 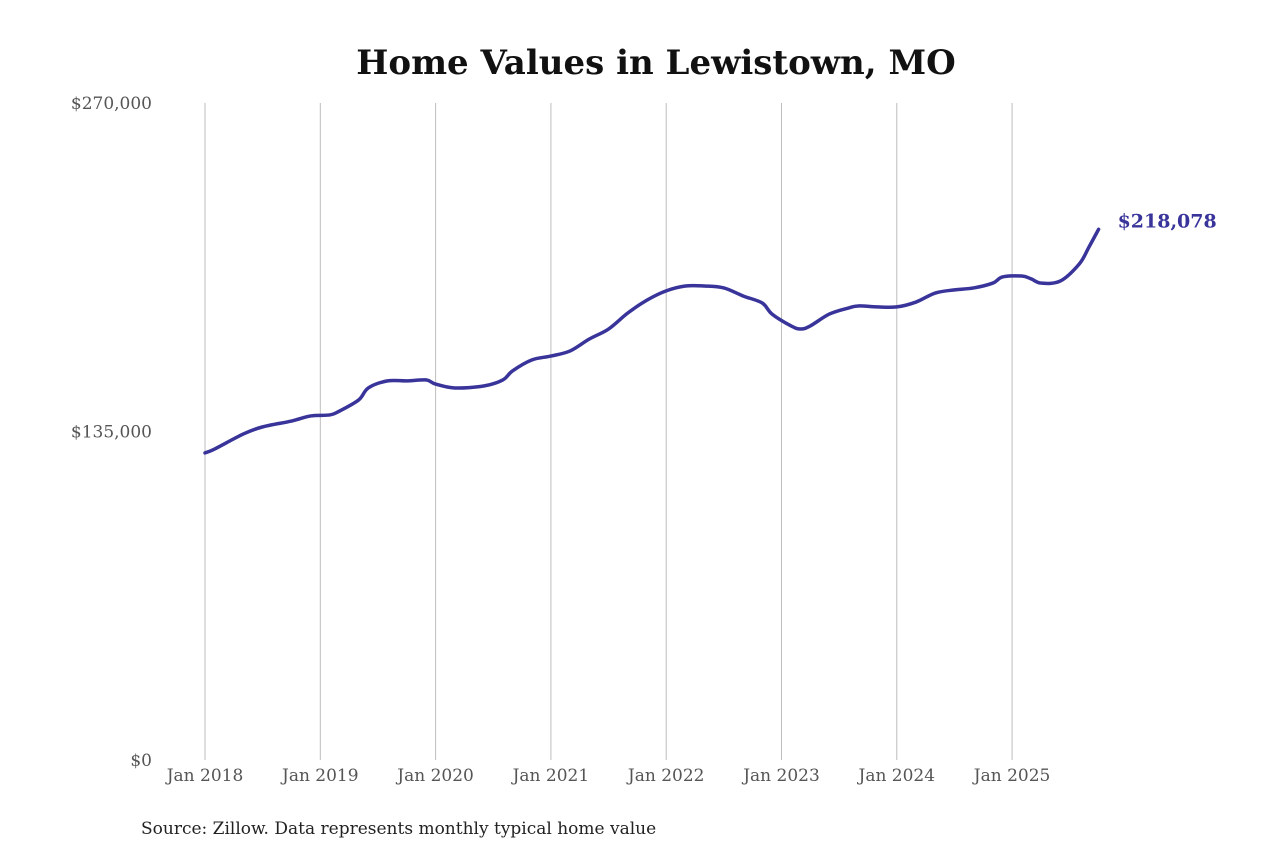 What do you see at coordinates (665, 776) in the screenshot?
I see `x-tick-label: Jan 2022` at bounding box center [665, 776].